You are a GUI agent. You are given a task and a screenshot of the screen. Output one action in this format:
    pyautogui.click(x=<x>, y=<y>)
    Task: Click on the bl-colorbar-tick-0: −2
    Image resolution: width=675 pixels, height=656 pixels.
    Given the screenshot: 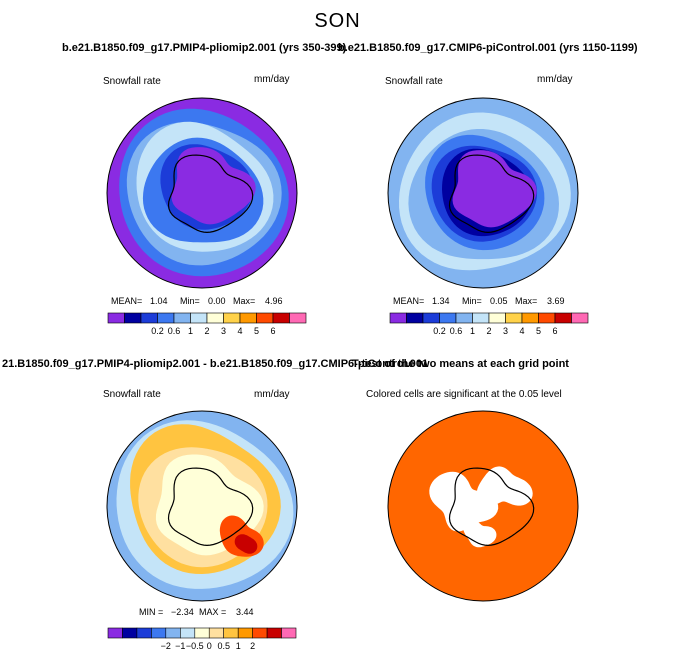 What is the action you would take?
    pyautogui.click(x=166, y=646)
    